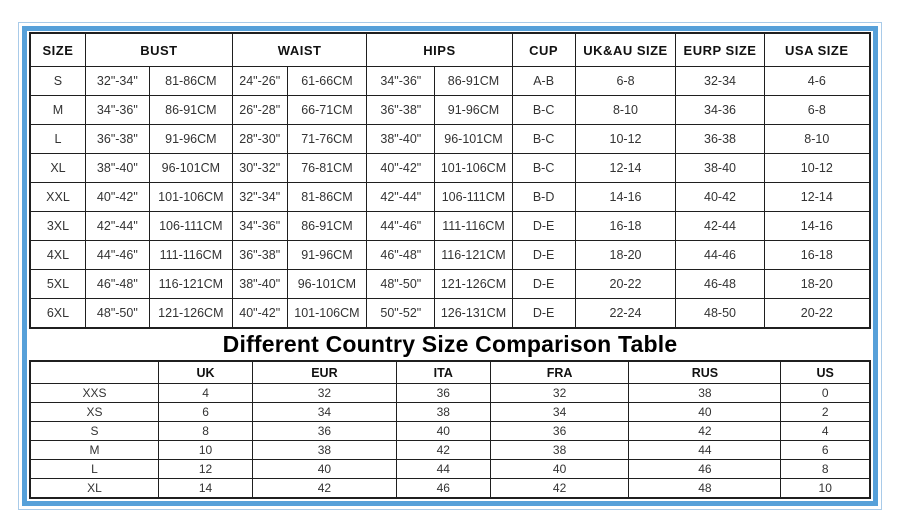  I want to click on comparison-header-cell, so click(94, 372).